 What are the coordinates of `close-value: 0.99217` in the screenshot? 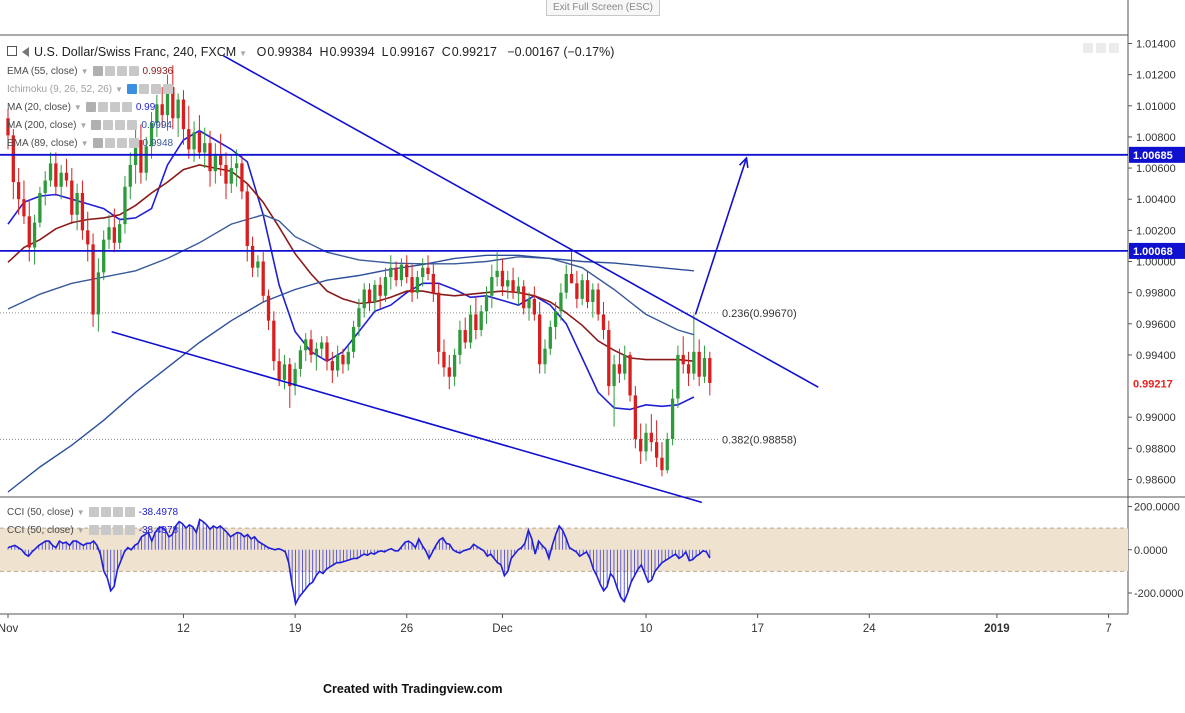 It's located at (474, 52).